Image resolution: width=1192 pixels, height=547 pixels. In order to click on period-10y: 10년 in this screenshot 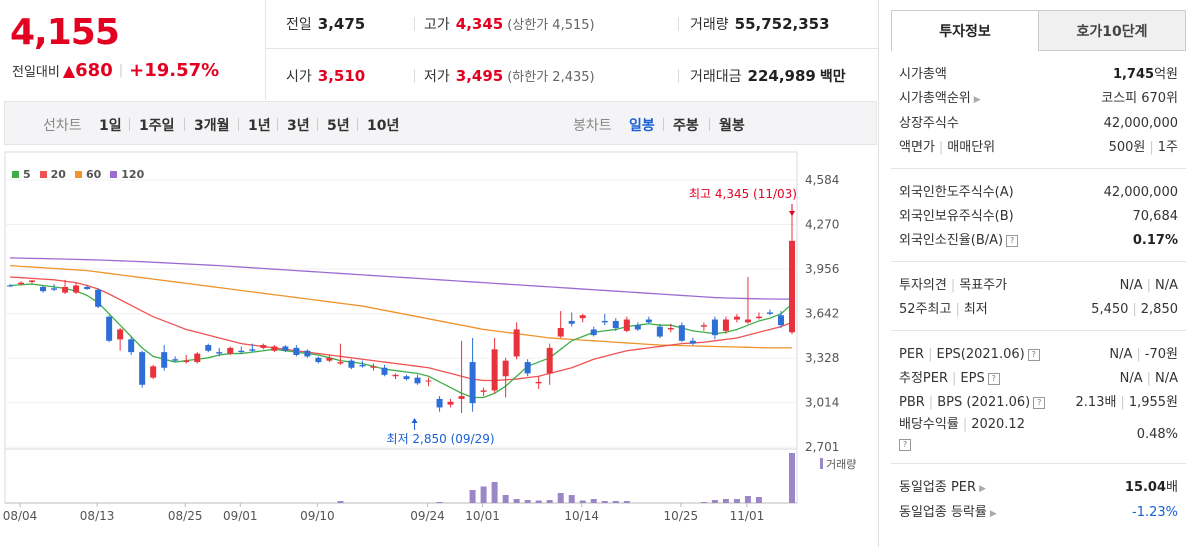, I will do `click(383, 126)`.